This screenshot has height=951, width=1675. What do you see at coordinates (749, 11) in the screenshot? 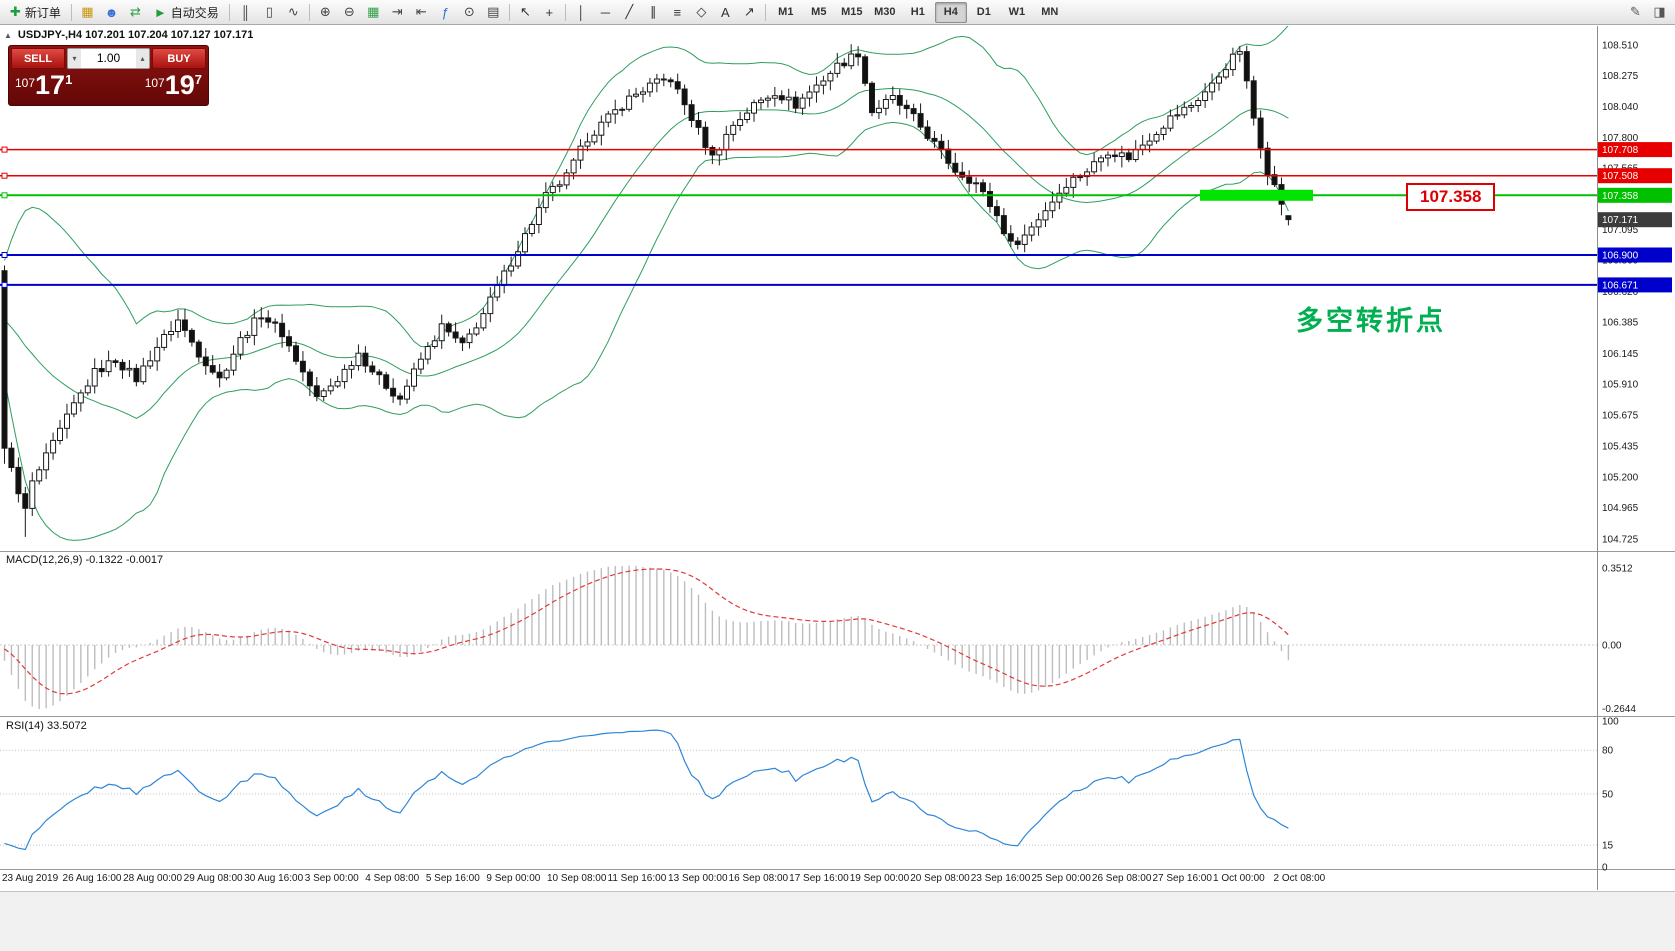
I see `arrow-objects-icon: ↗` at bounding box center [749, 11].